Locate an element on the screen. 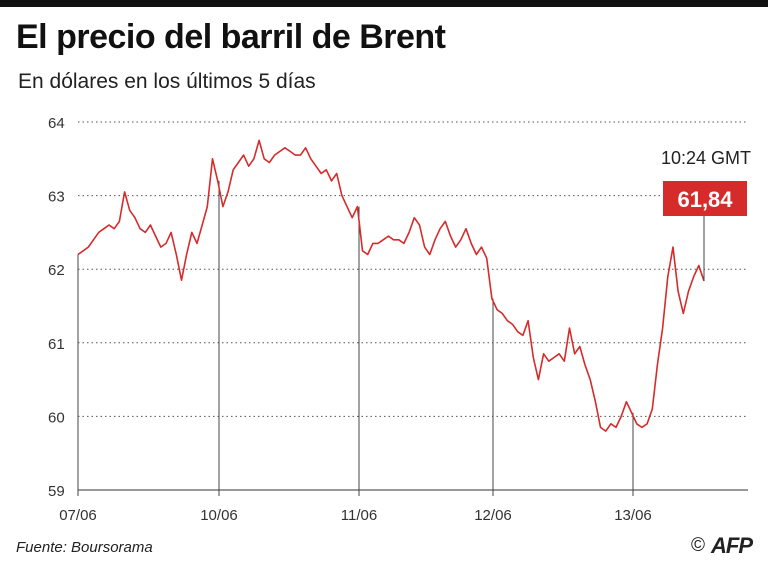 This screenshot has height=572, width=768. y-tick-label-59: 59 is located at coordinates (56, 491).